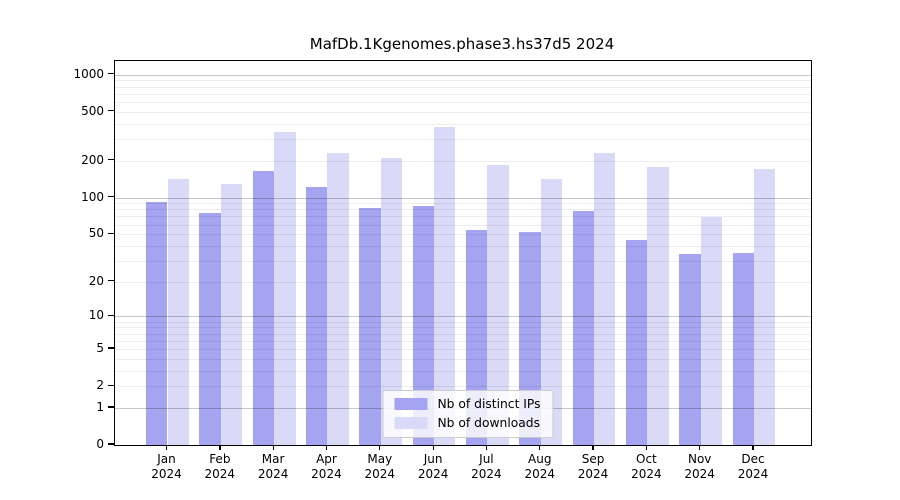 This screenshot has height=500, width=900. Describe the element at coordinates (498, 304) in the screenshot. I see `bar-jul-downloads` at that location.